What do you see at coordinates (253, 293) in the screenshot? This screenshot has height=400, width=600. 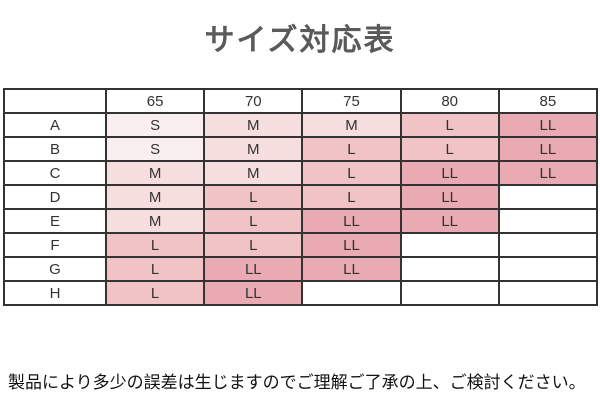 I see `cell-H-70: LL` at bounding box center [253, 293].